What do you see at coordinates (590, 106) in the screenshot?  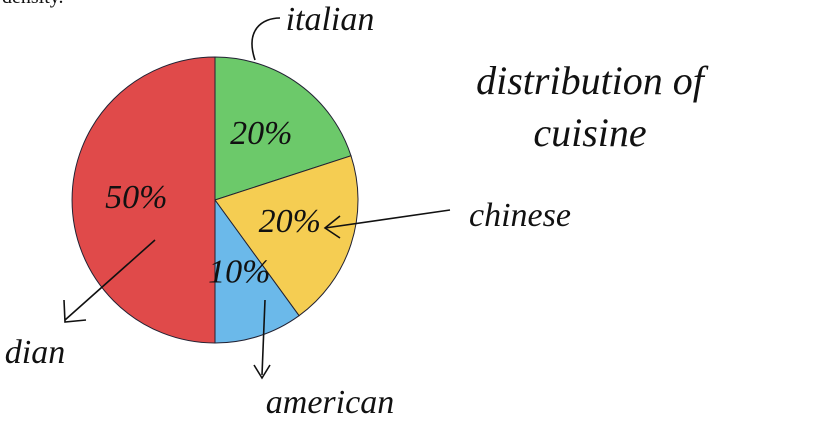 I see `chart-title: distribution of cuisine` at bounding box center [590, 106].